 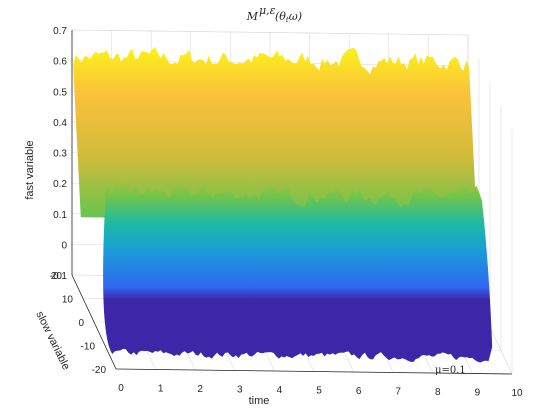 What do you see at coordinates (99, 370) in the screenshot?
I see `y-tick-label: -20` at bounding box center [99, 370].